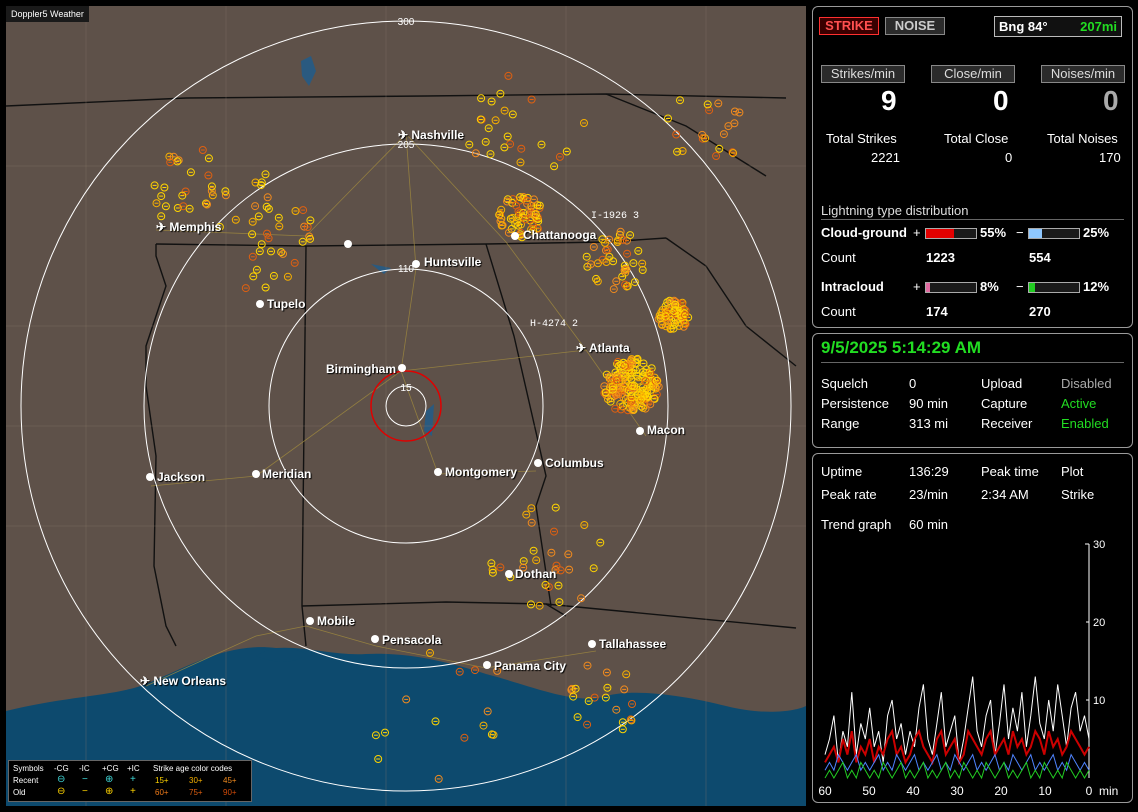  What do you see at coordinates (989, 286) in the screenshot?
I see `ic-pos-pct: 8%` at bounding box center [989, 286].